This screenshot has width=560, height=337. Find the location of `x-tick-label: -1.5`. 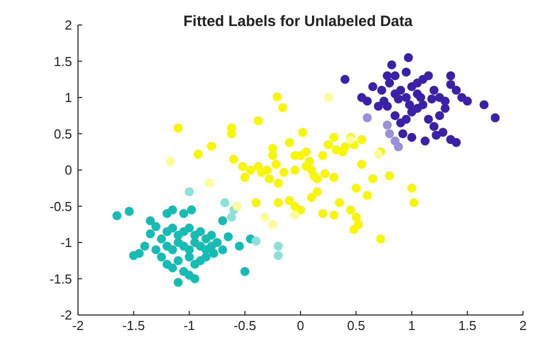

x-tick-label: -1.5 is located at coordinates (133, 326).